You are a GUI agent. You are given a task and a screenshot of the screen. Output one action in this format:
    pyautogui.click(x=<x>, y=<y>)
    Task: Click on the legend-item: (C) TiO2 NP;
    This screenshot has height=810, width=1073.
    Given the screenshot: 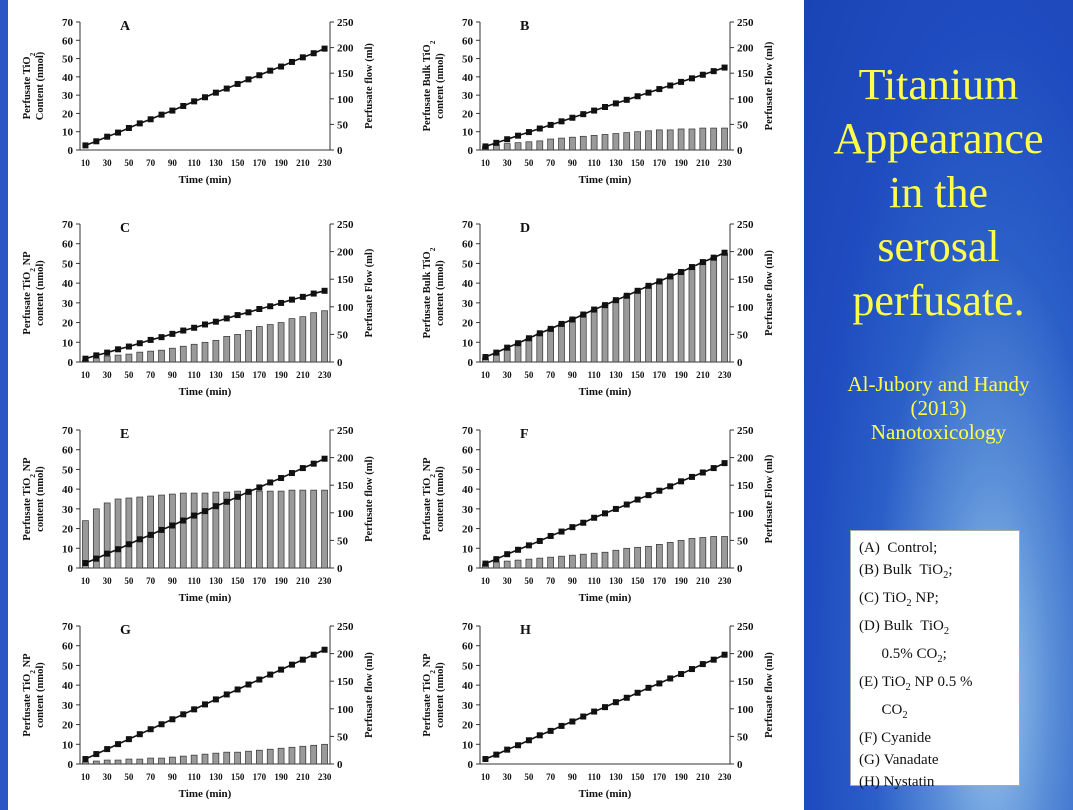 What is the action you would take?
    pyautogui.click(x=899, y=599)
    